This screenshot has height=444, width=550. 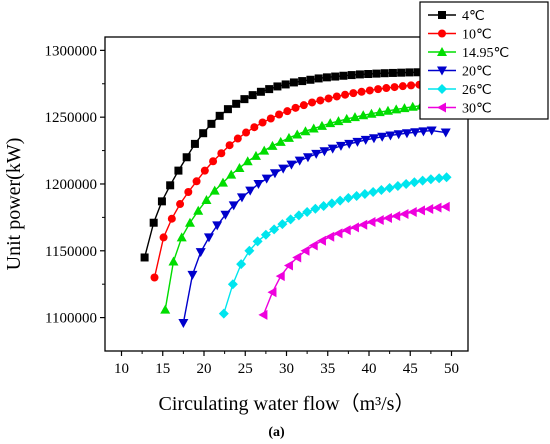 What do you see at coordinates (485, 53) in the screenshot?
I see `legend-label: 14.95℃` at bounding box center [485, 53].